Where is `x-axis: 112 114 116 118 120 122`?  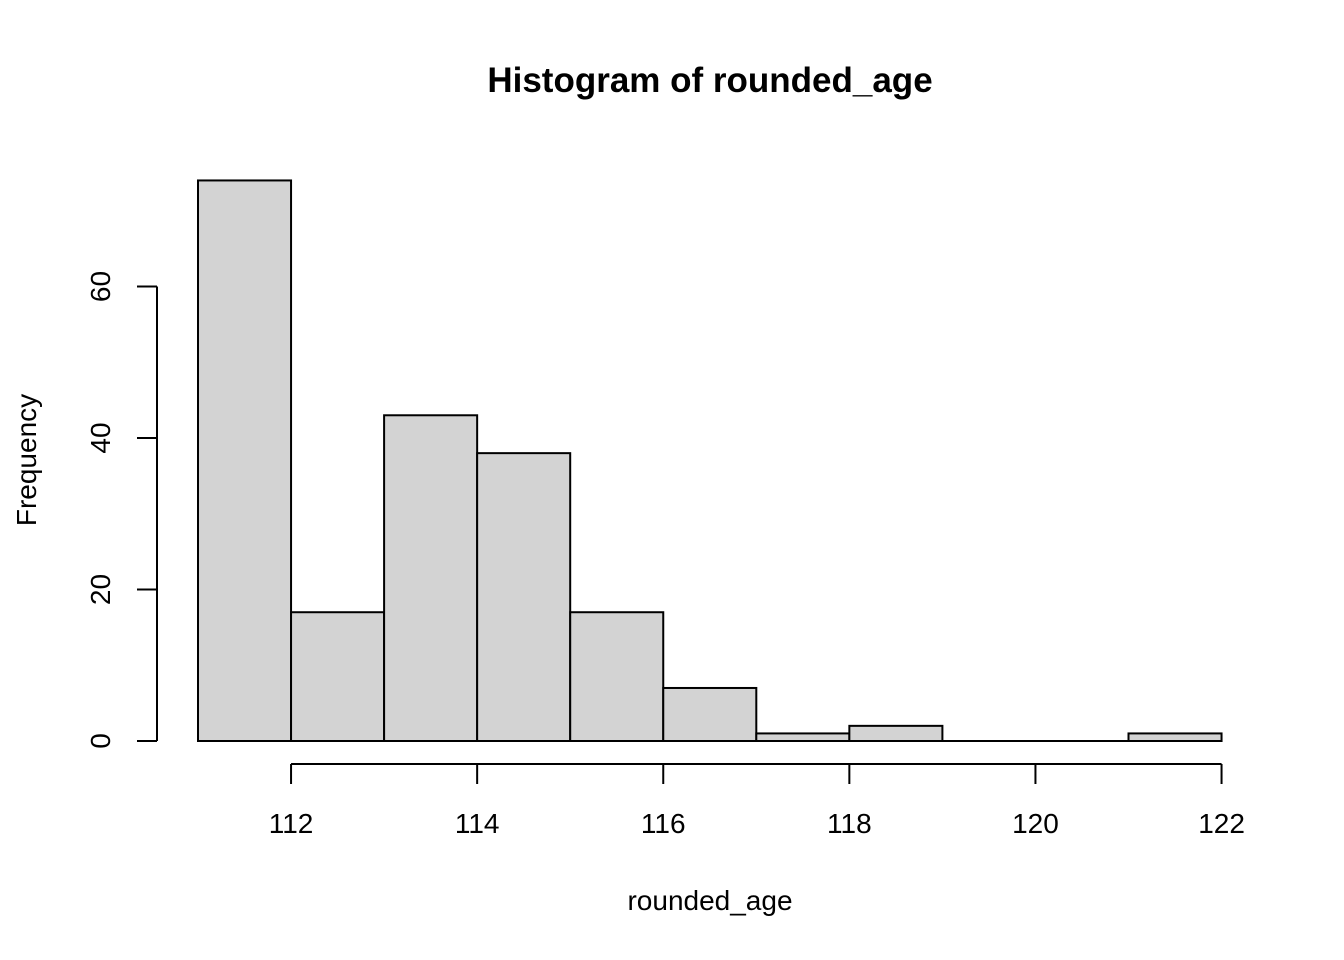 x-axis: 112 114 116 118 120 122 is located at coordinates (757, 801).